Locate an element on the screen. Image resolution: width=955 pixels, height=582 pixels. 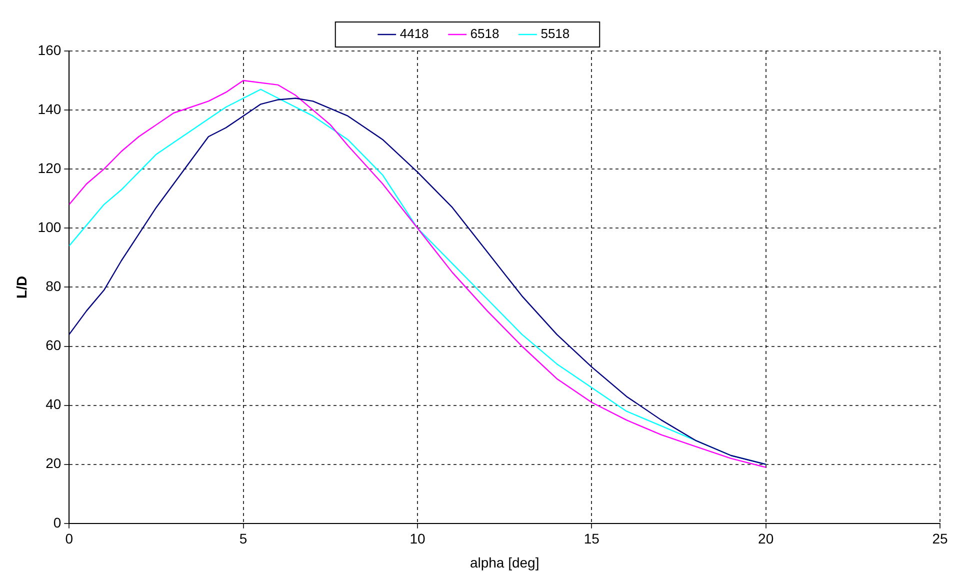
y-tick-label: 0 is located at coordinates (57, 522).